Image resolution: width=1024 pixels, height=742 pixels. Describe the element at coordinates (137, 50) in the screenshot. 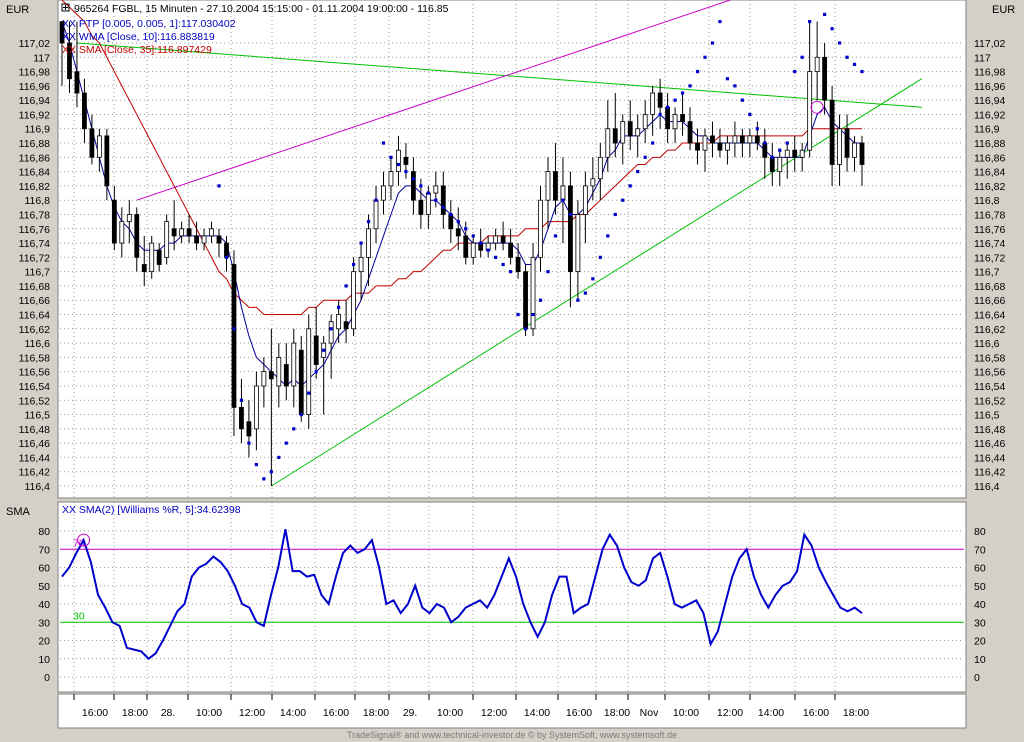

I see `legend-sma: XX SMA [Close, 35]:116.897429` at that location.